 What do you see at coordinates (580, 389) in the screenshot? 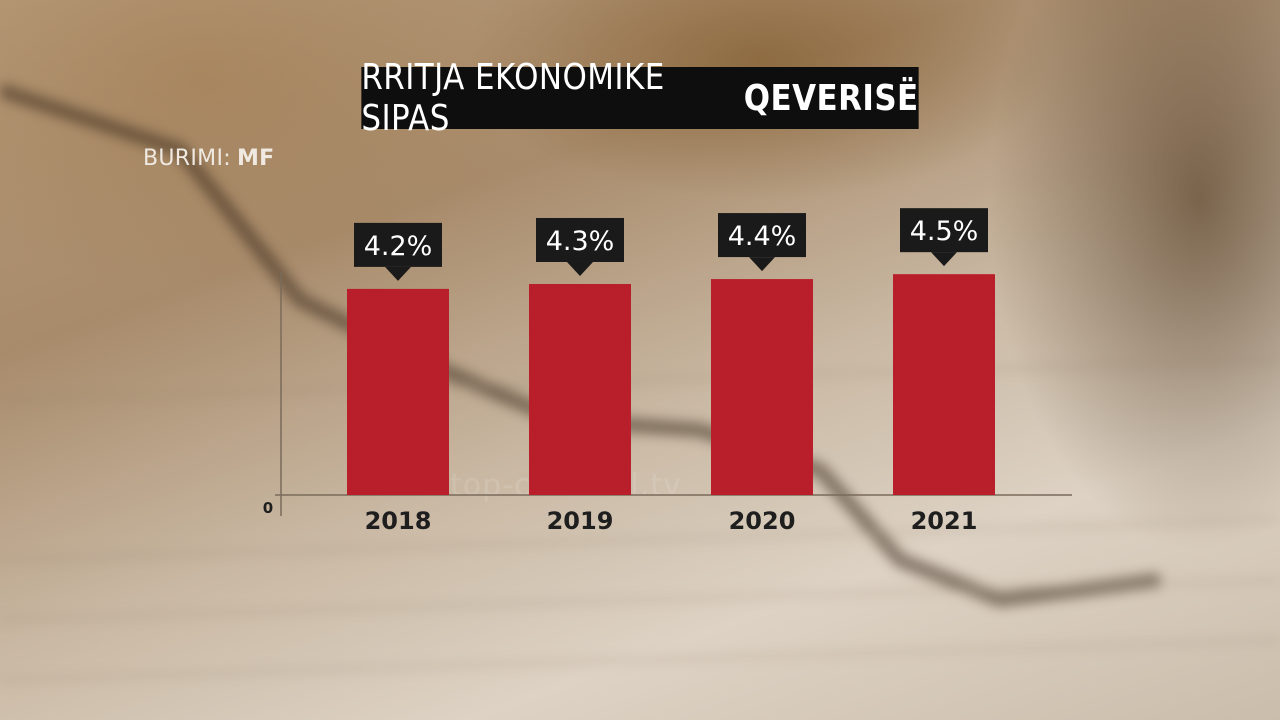
I see `bar-2019` at bounding box center [580, 389].